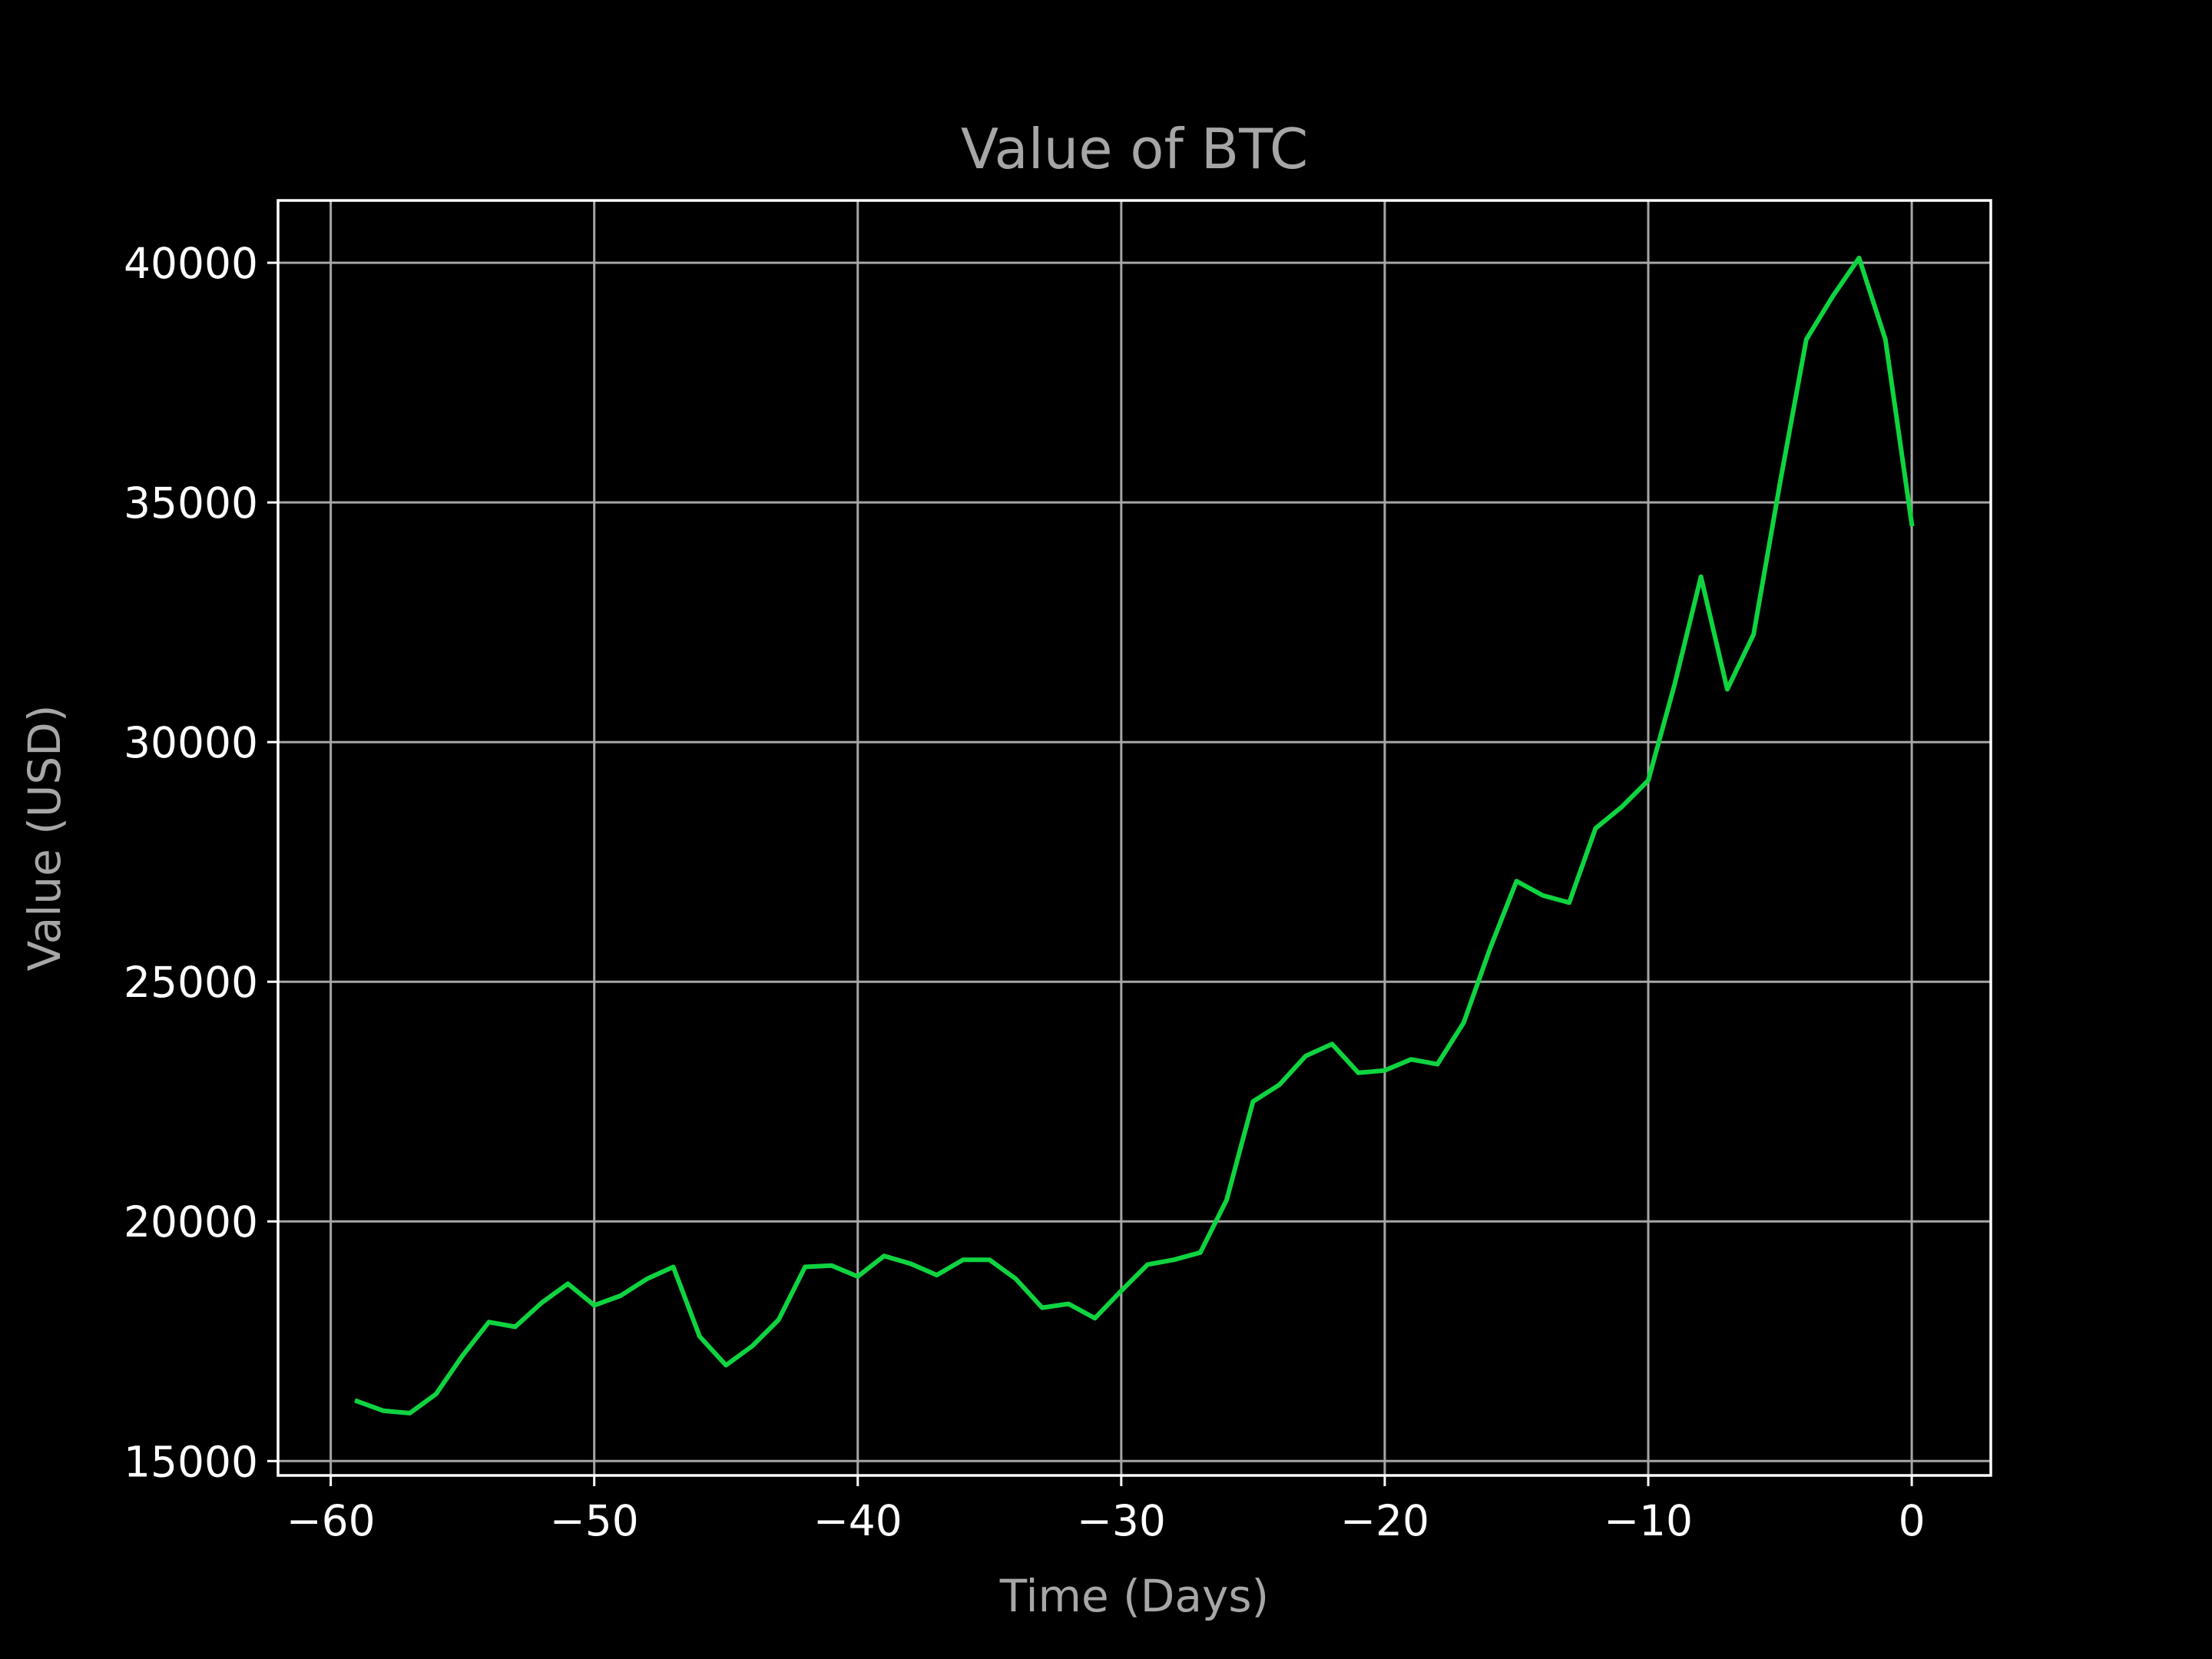  Describe the element at coordinates (191, 1462) in the screenshot. I see `y-tick-label: 15000` at that location.